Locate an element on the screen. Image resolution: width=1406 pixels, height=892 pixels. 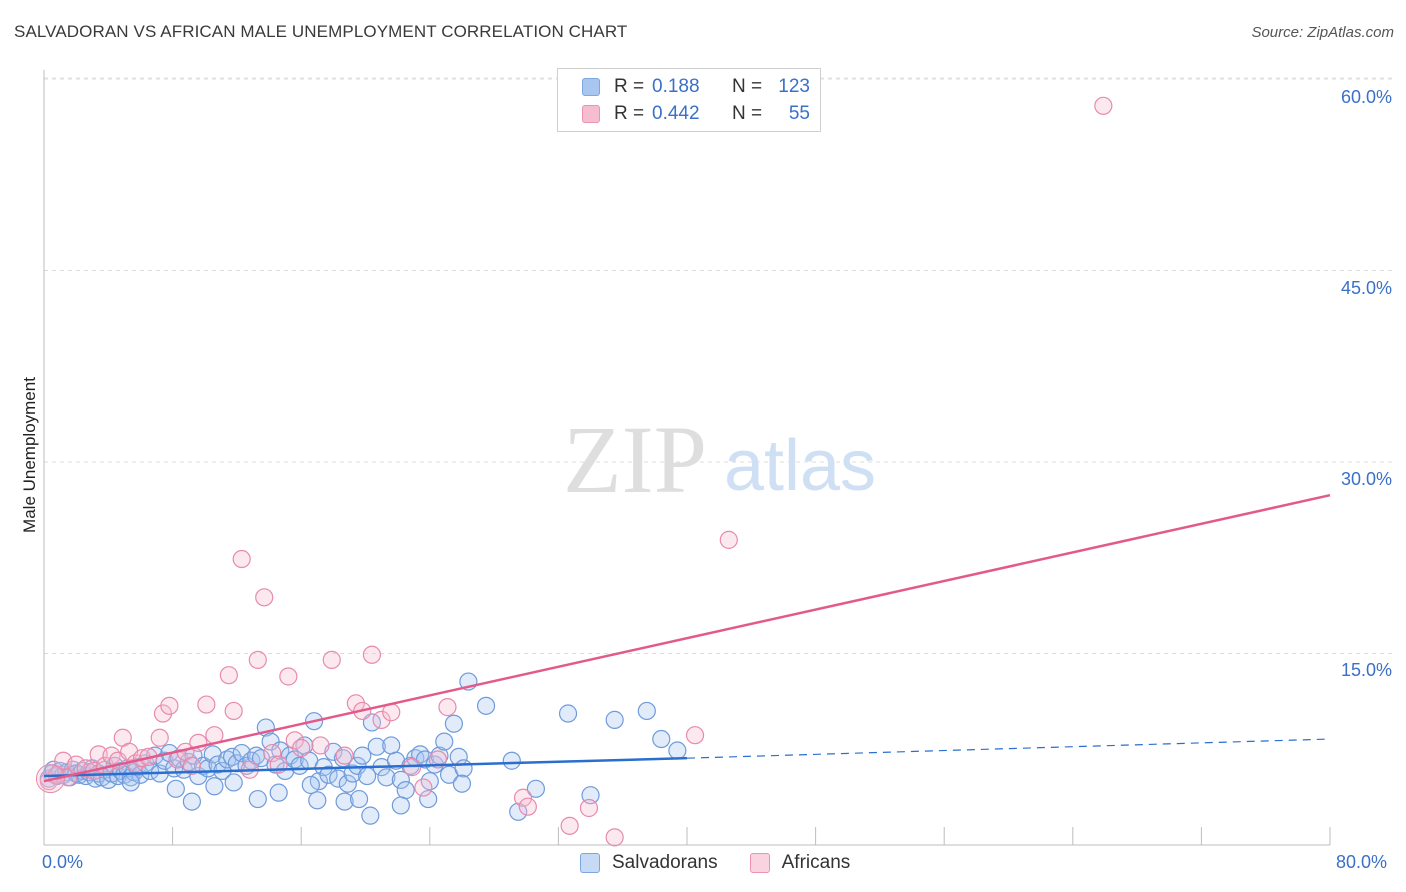
series-legend-africans: Africans is located at coordinates (800, 863).